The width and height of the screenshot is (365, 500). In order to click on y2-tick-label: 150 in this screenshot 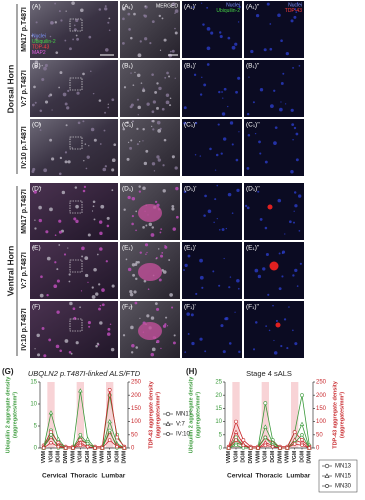, I will do `click(136, 409)`.